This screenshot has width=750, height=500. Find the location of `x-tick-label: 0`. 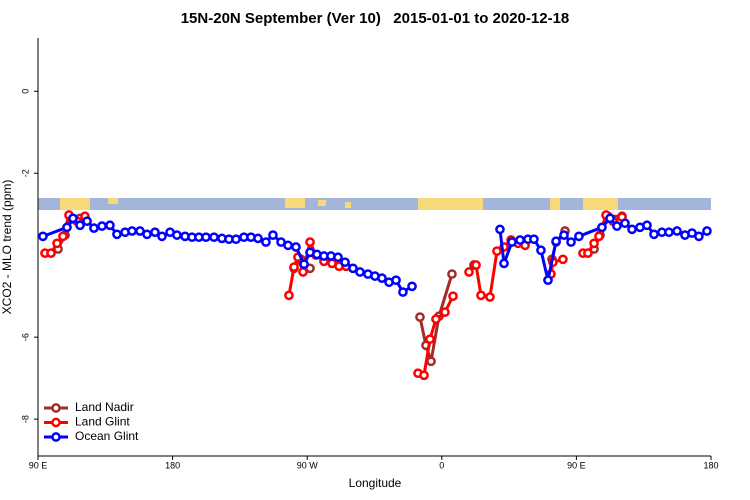

x-tick-label: 0 is located at coordinates (441, 465).